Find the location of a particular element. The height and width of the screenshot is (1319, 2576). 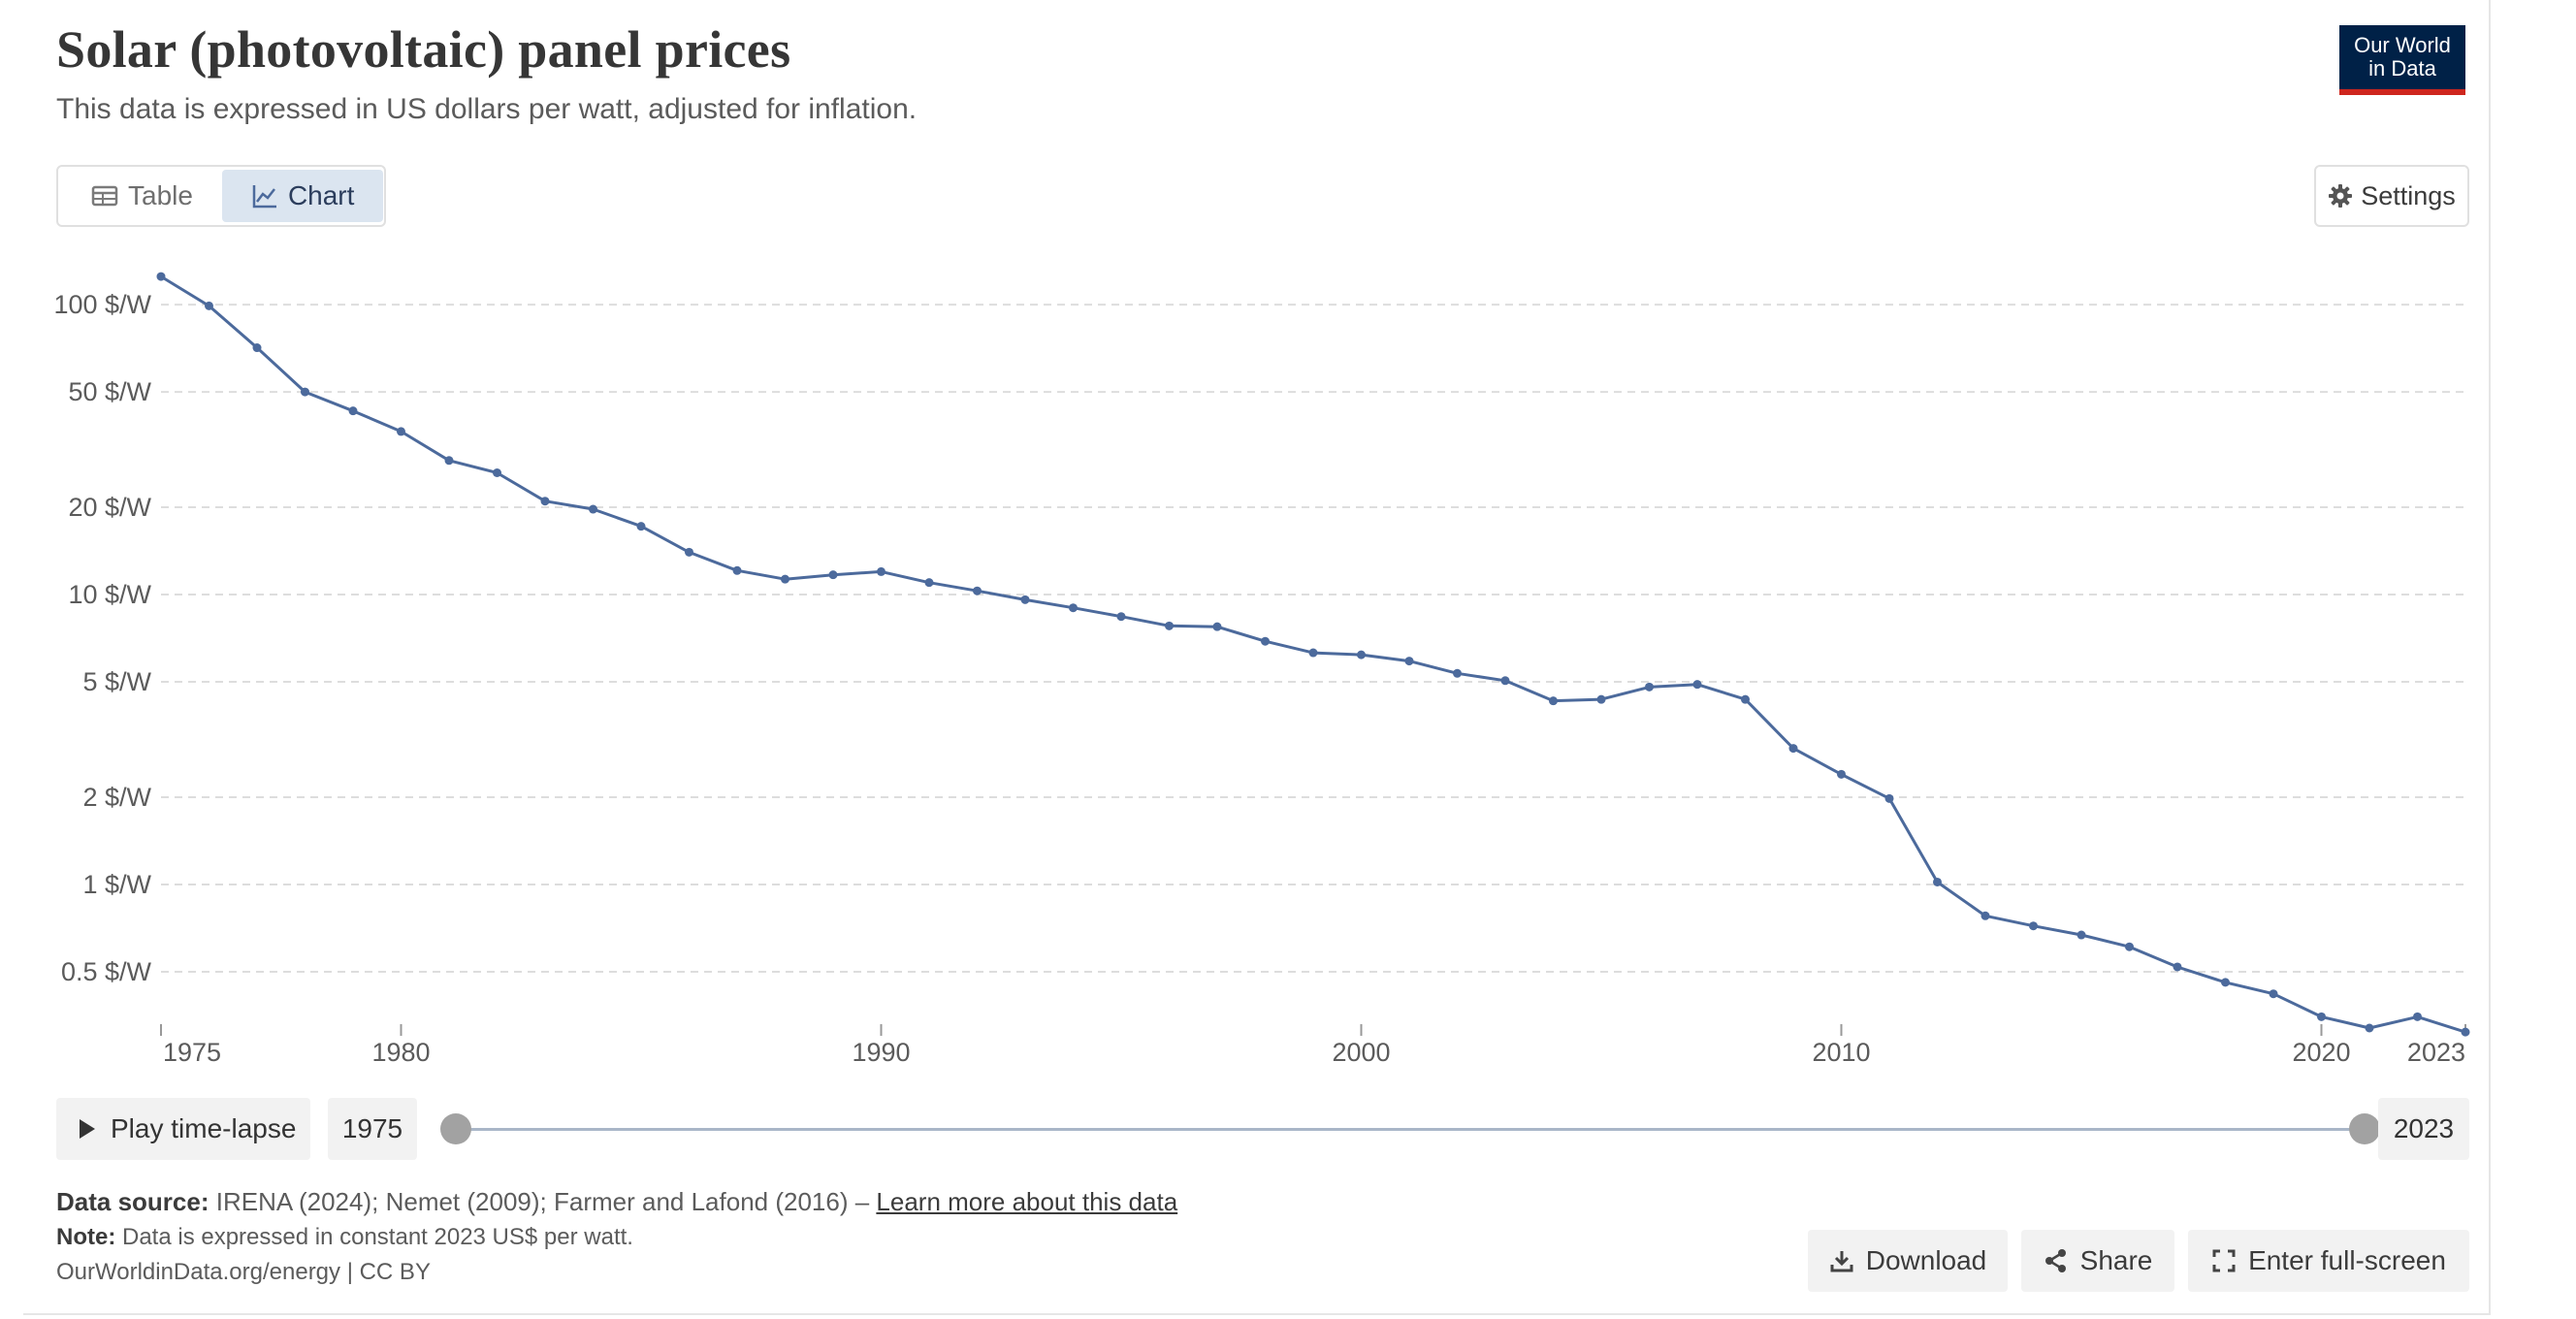

x-axis: 1975 1980 1990 2000 2010 2020 2023 is located at coordinates (1313, 1045).